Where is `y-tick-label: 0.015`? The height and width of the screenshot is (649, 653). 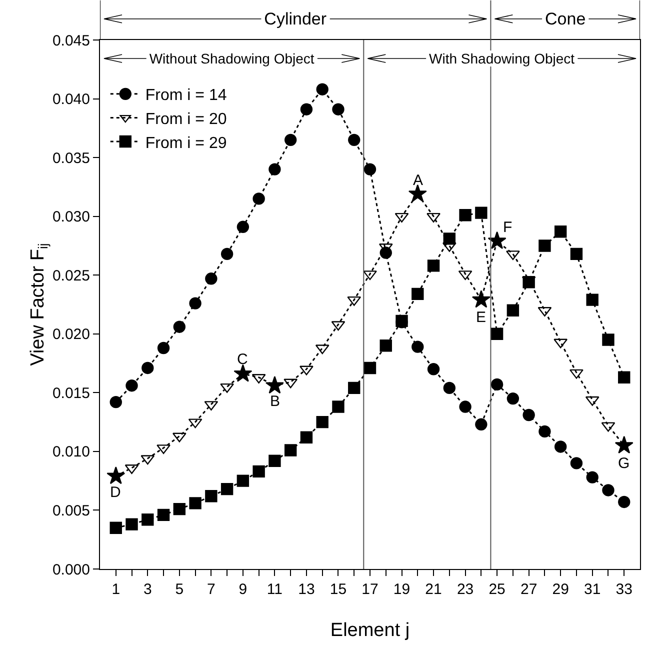 y-tick-label: 0.015 is located at coordinates (71, 393).